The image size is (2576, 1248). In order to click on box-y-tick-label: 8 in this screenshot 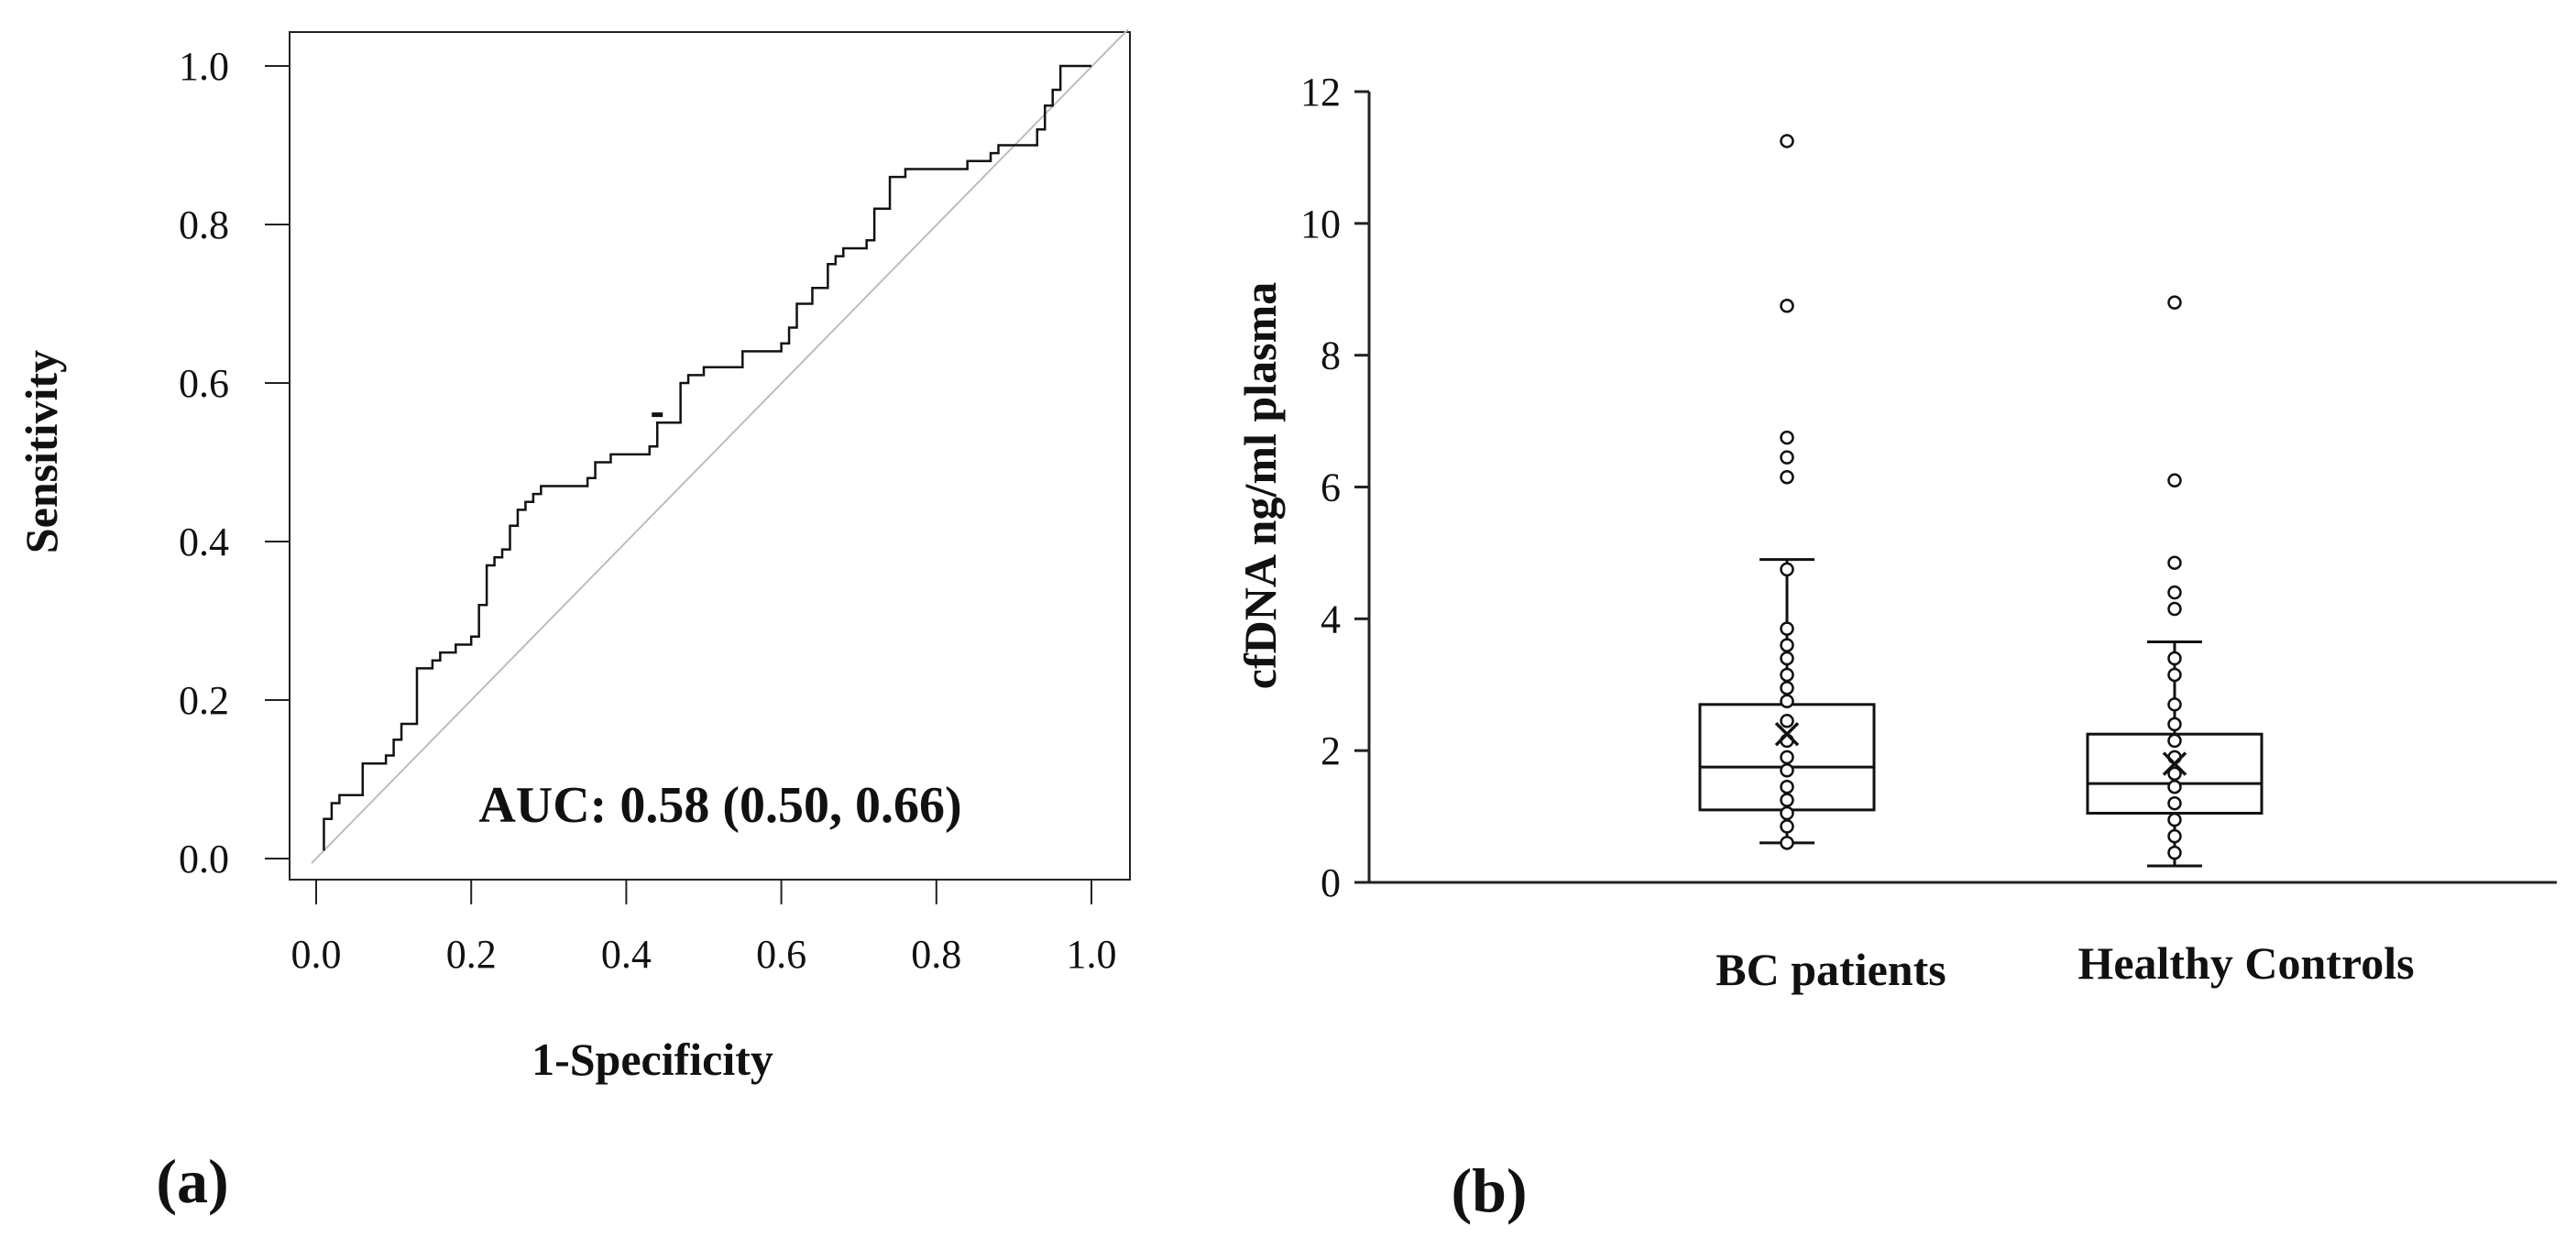, I will do `click(1331, 356)`.